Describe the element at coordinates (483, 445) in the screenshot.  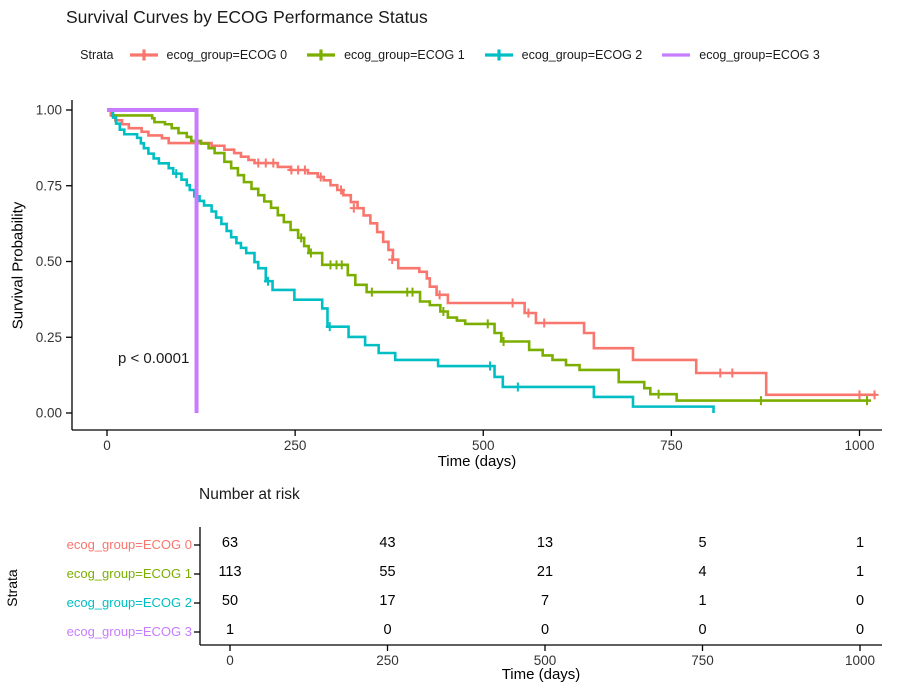
I see `x-tick-label: 500` at that location.